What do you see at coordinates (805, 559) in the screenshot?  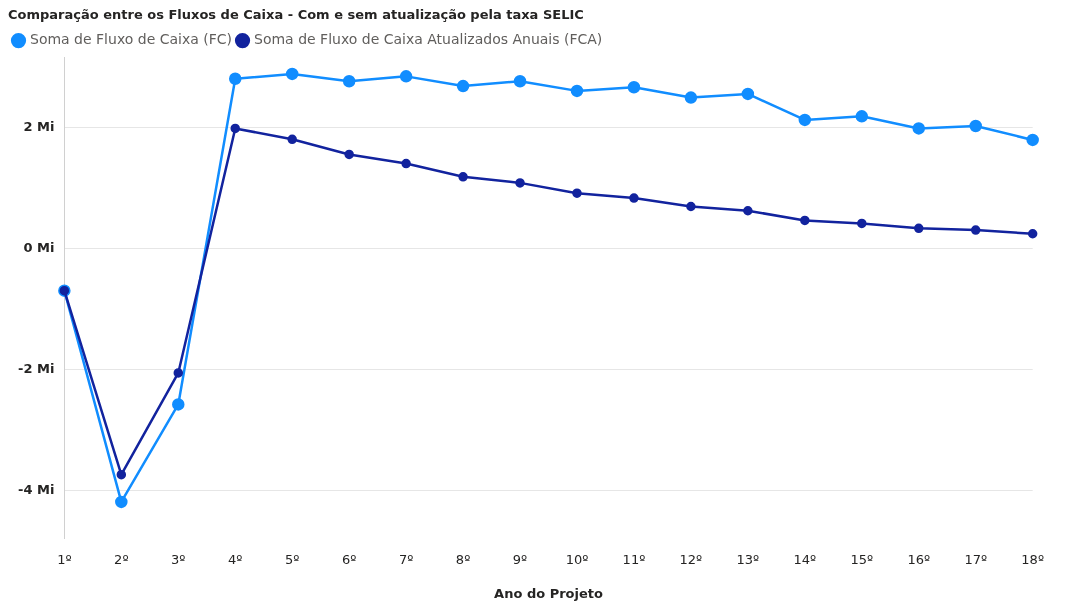 I see `x-tick-label: 14º` at bounding box center [805, 559].